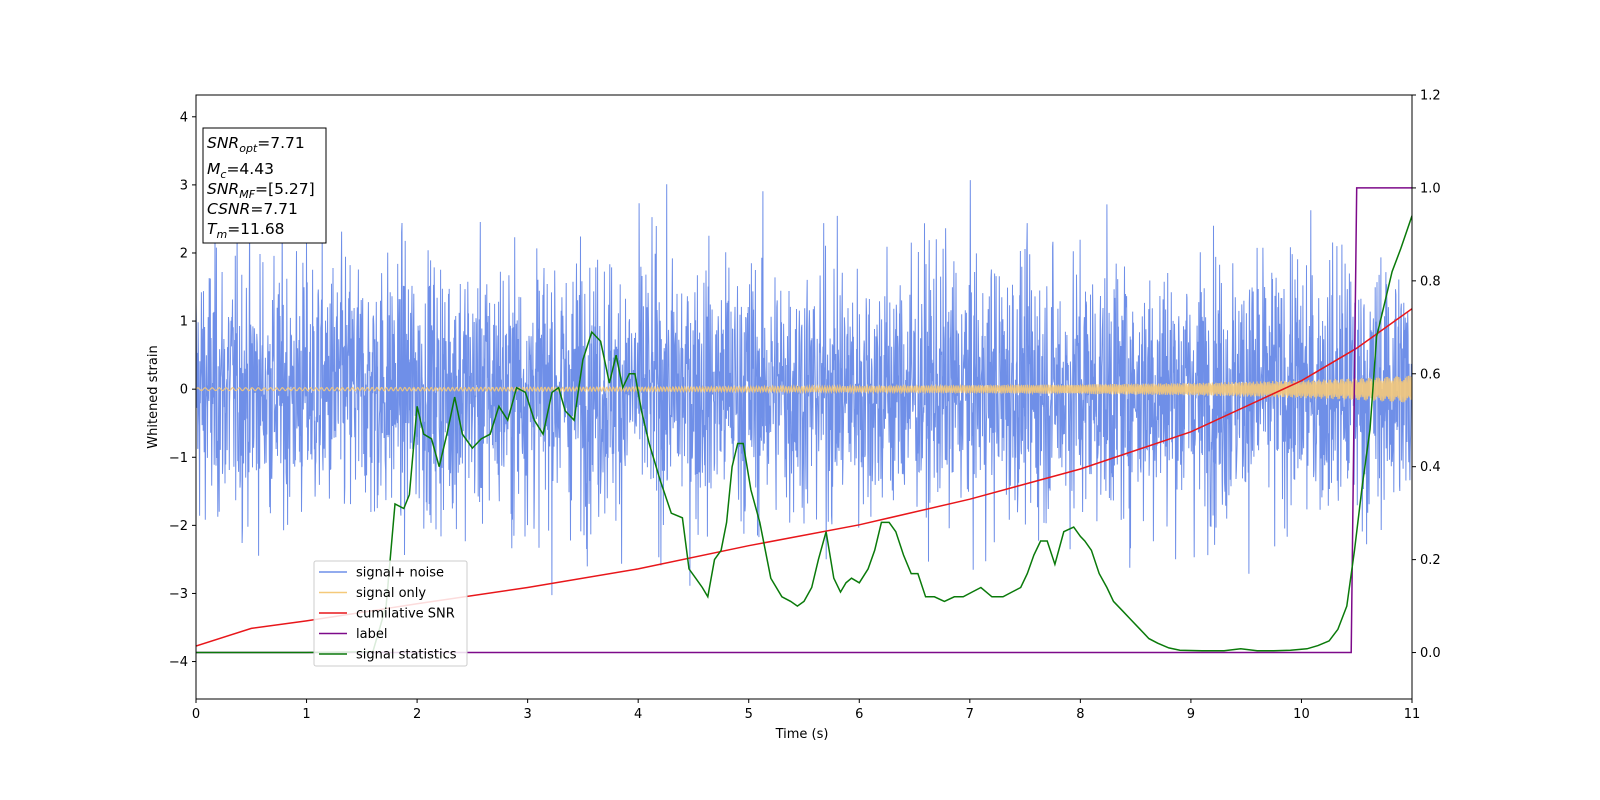 This screenshot has height=800, width=1600. I want to click on legend-entry-label: cumilative SNR, so click(405, 614).